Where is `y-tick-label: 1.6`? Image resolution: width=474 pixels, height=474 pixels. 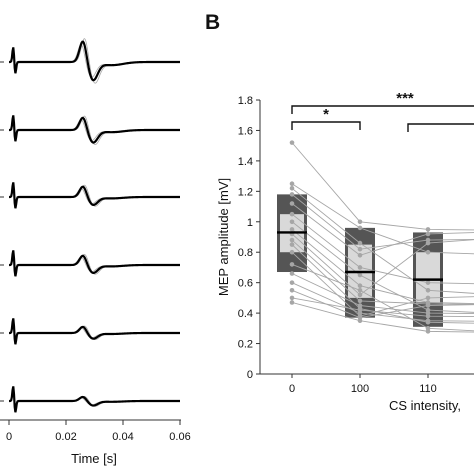 y-tick-label: 1.6 is located at coordinates (245, 131).